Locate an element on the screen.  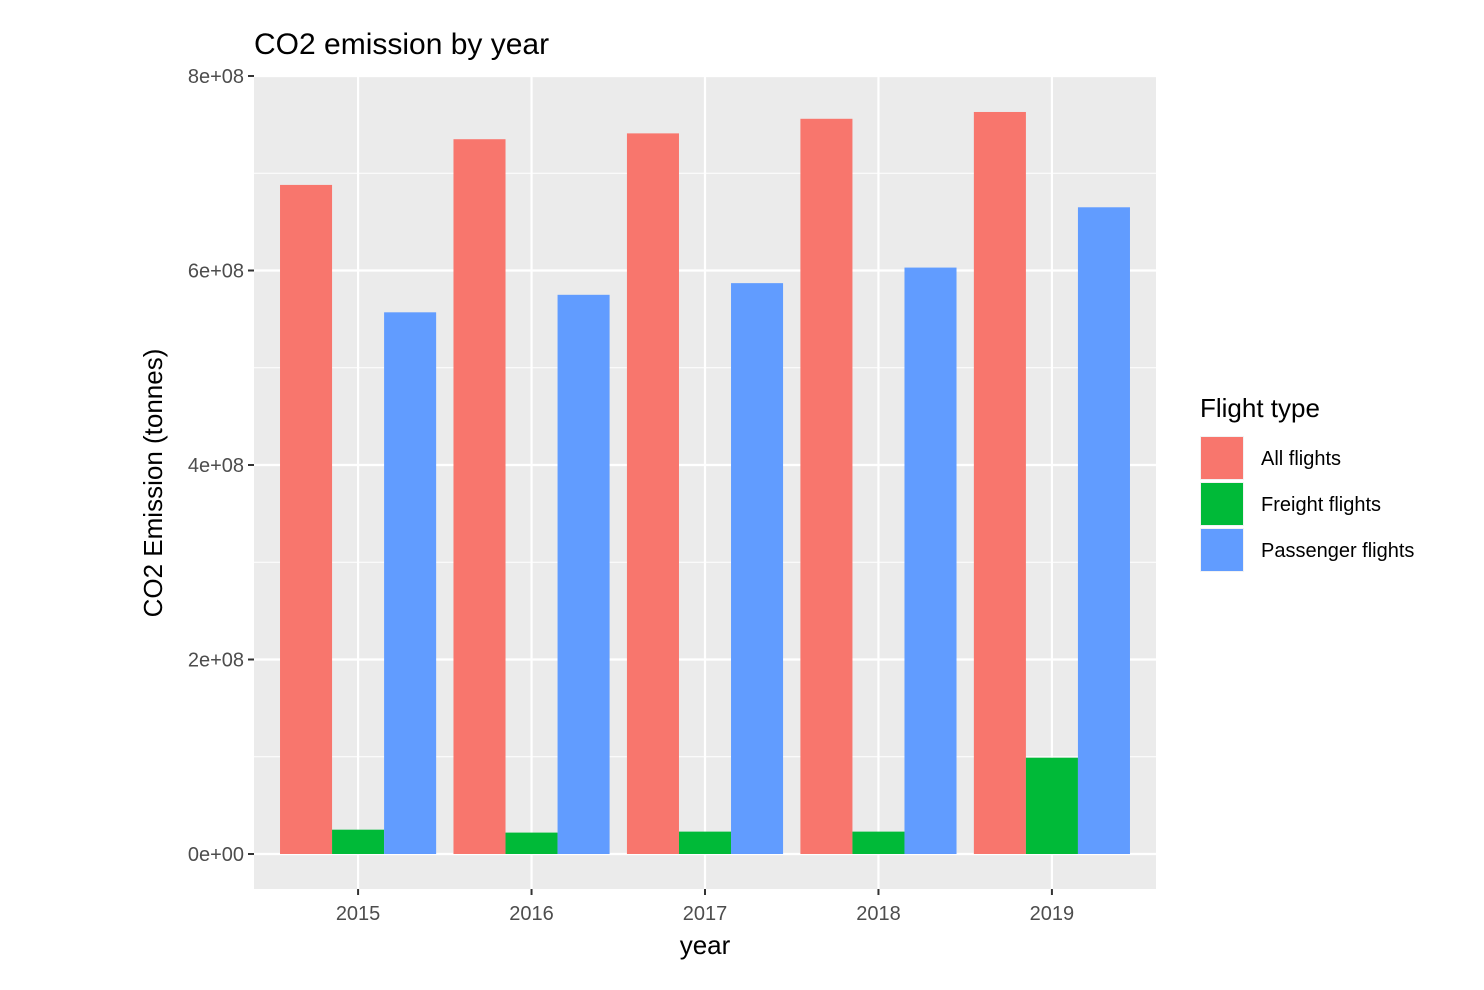
bar-passenger-flights-2018 is located at coordinates (930, 560).